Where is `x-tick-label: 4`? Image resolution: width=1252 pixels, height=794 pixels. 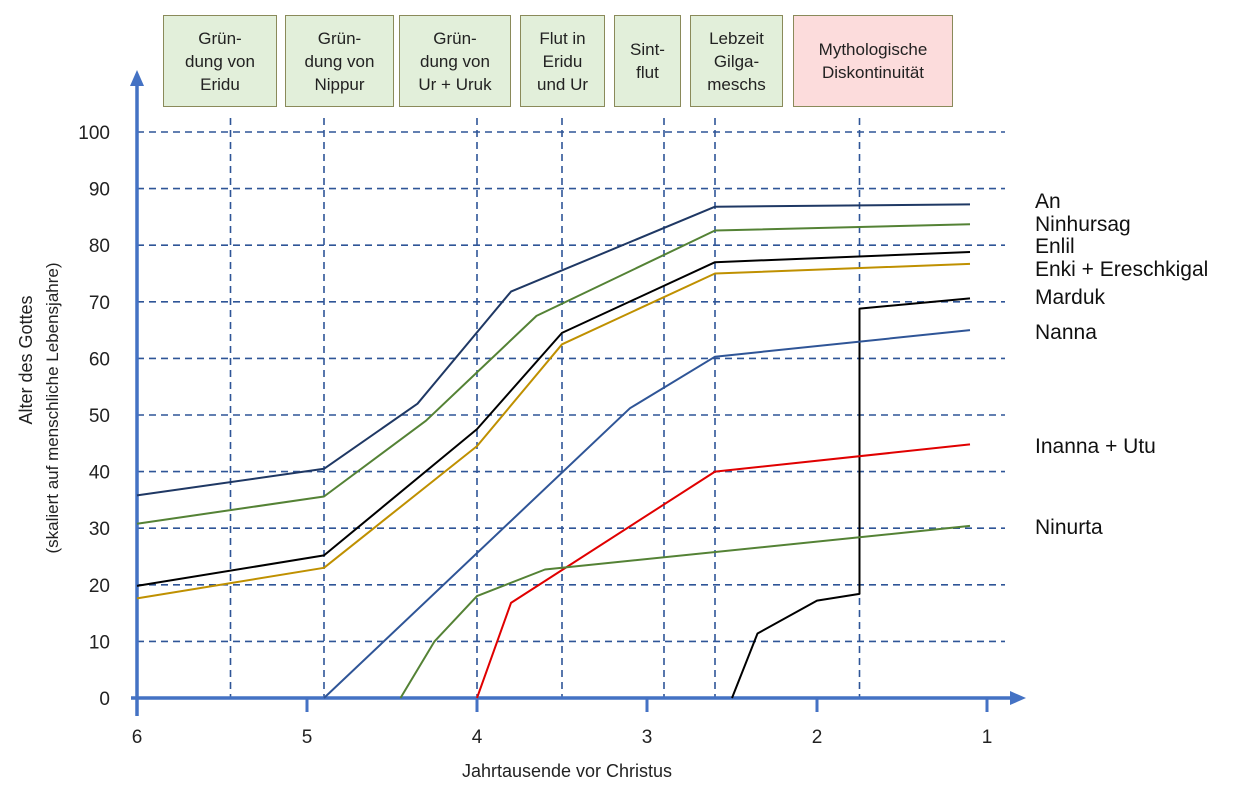
x-tick-label: 4 is located at coordinates (477, 737).